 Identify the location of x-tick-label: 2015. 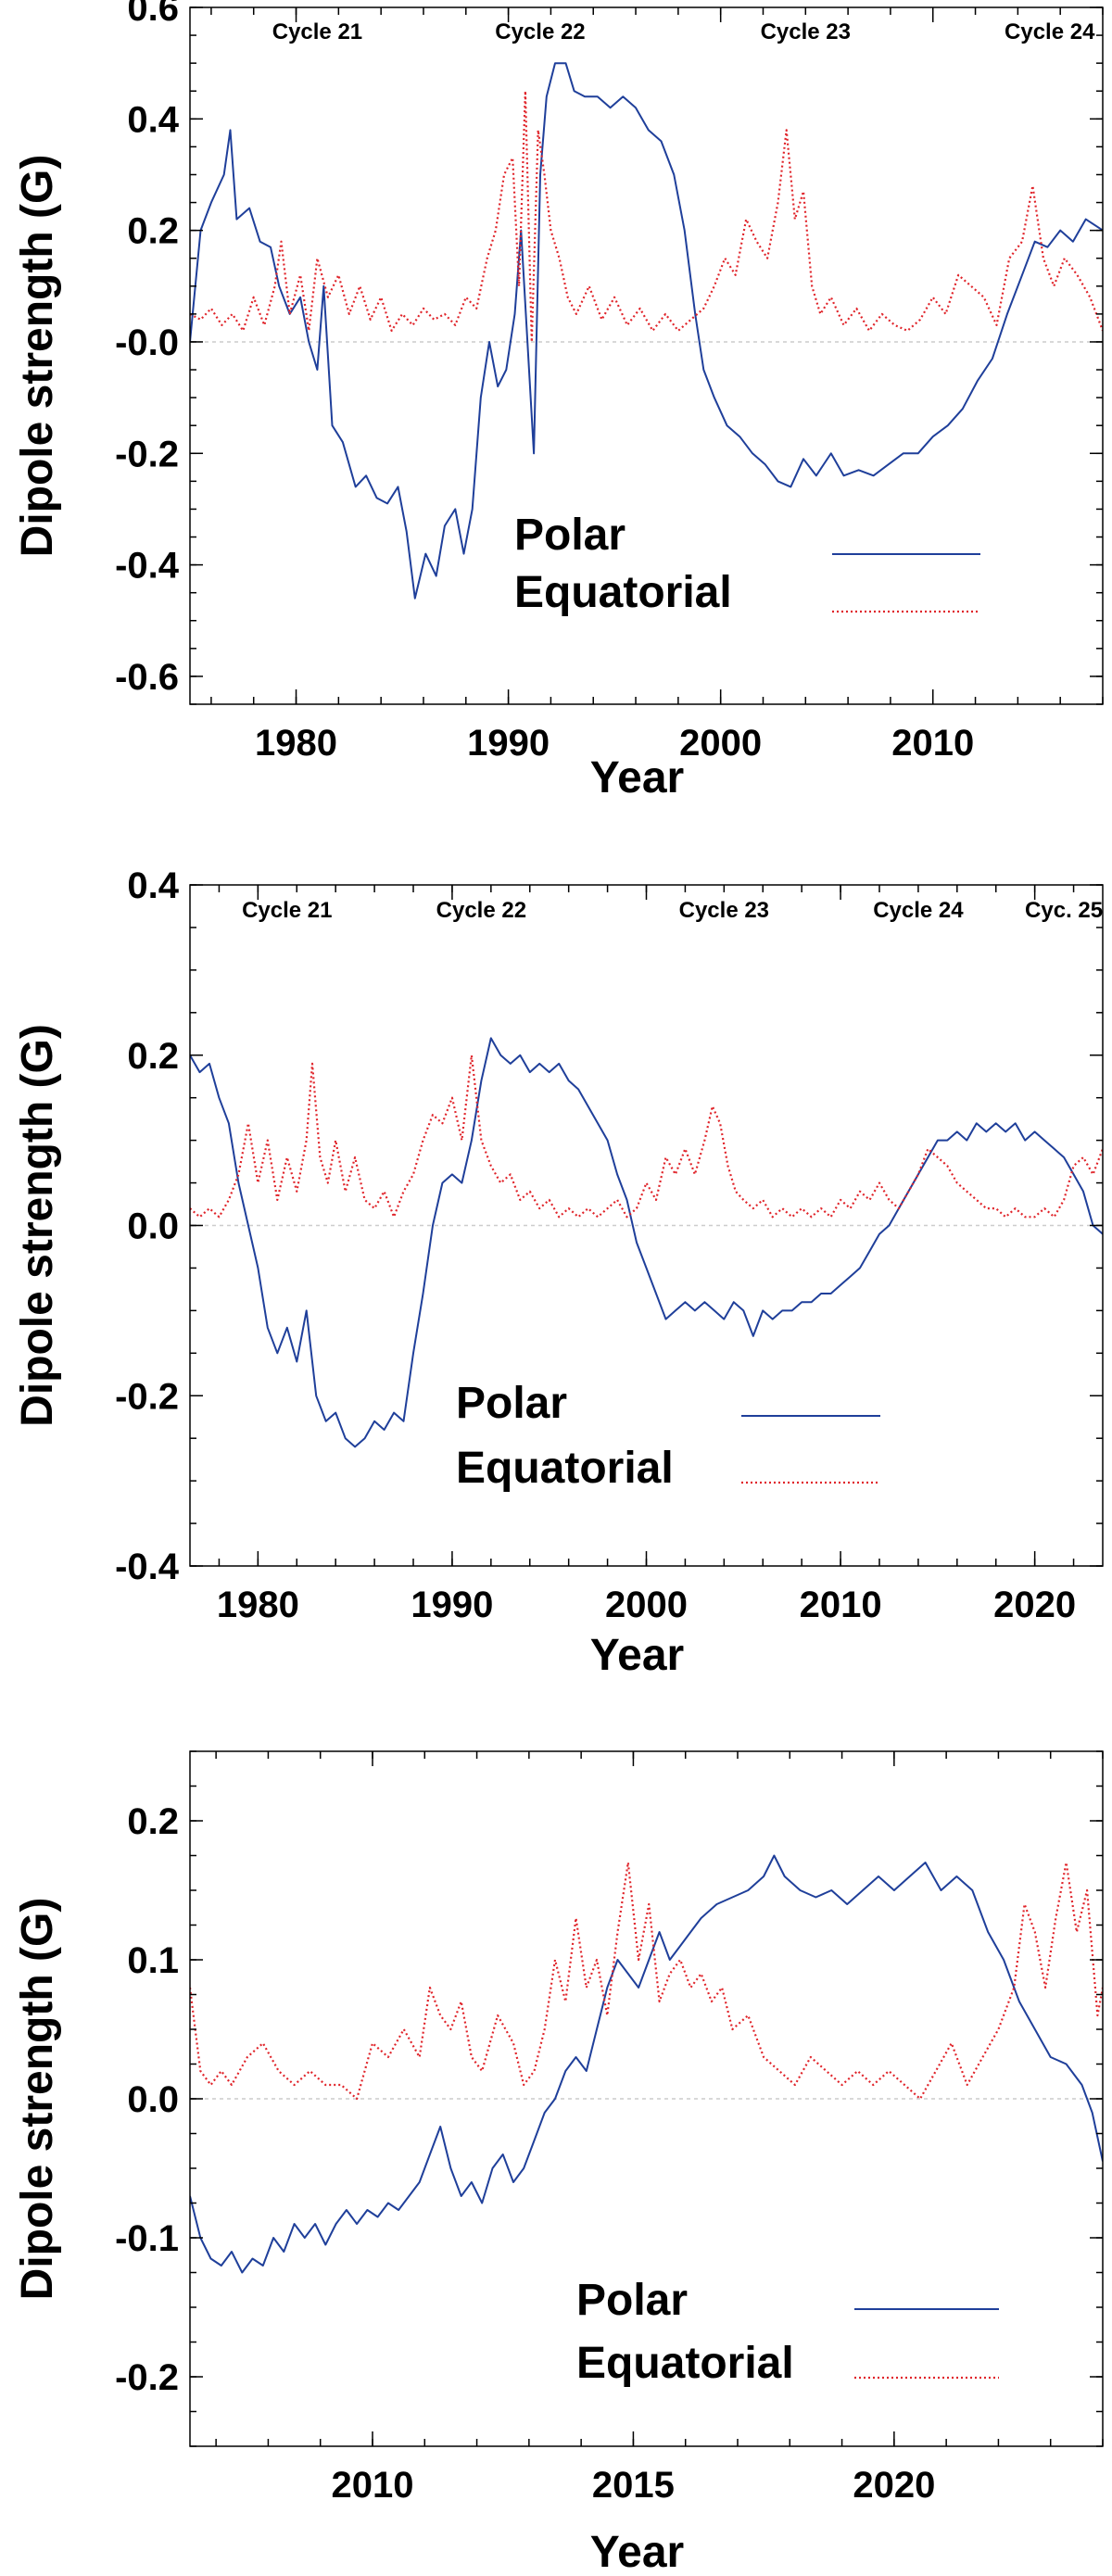
(633, 2486).